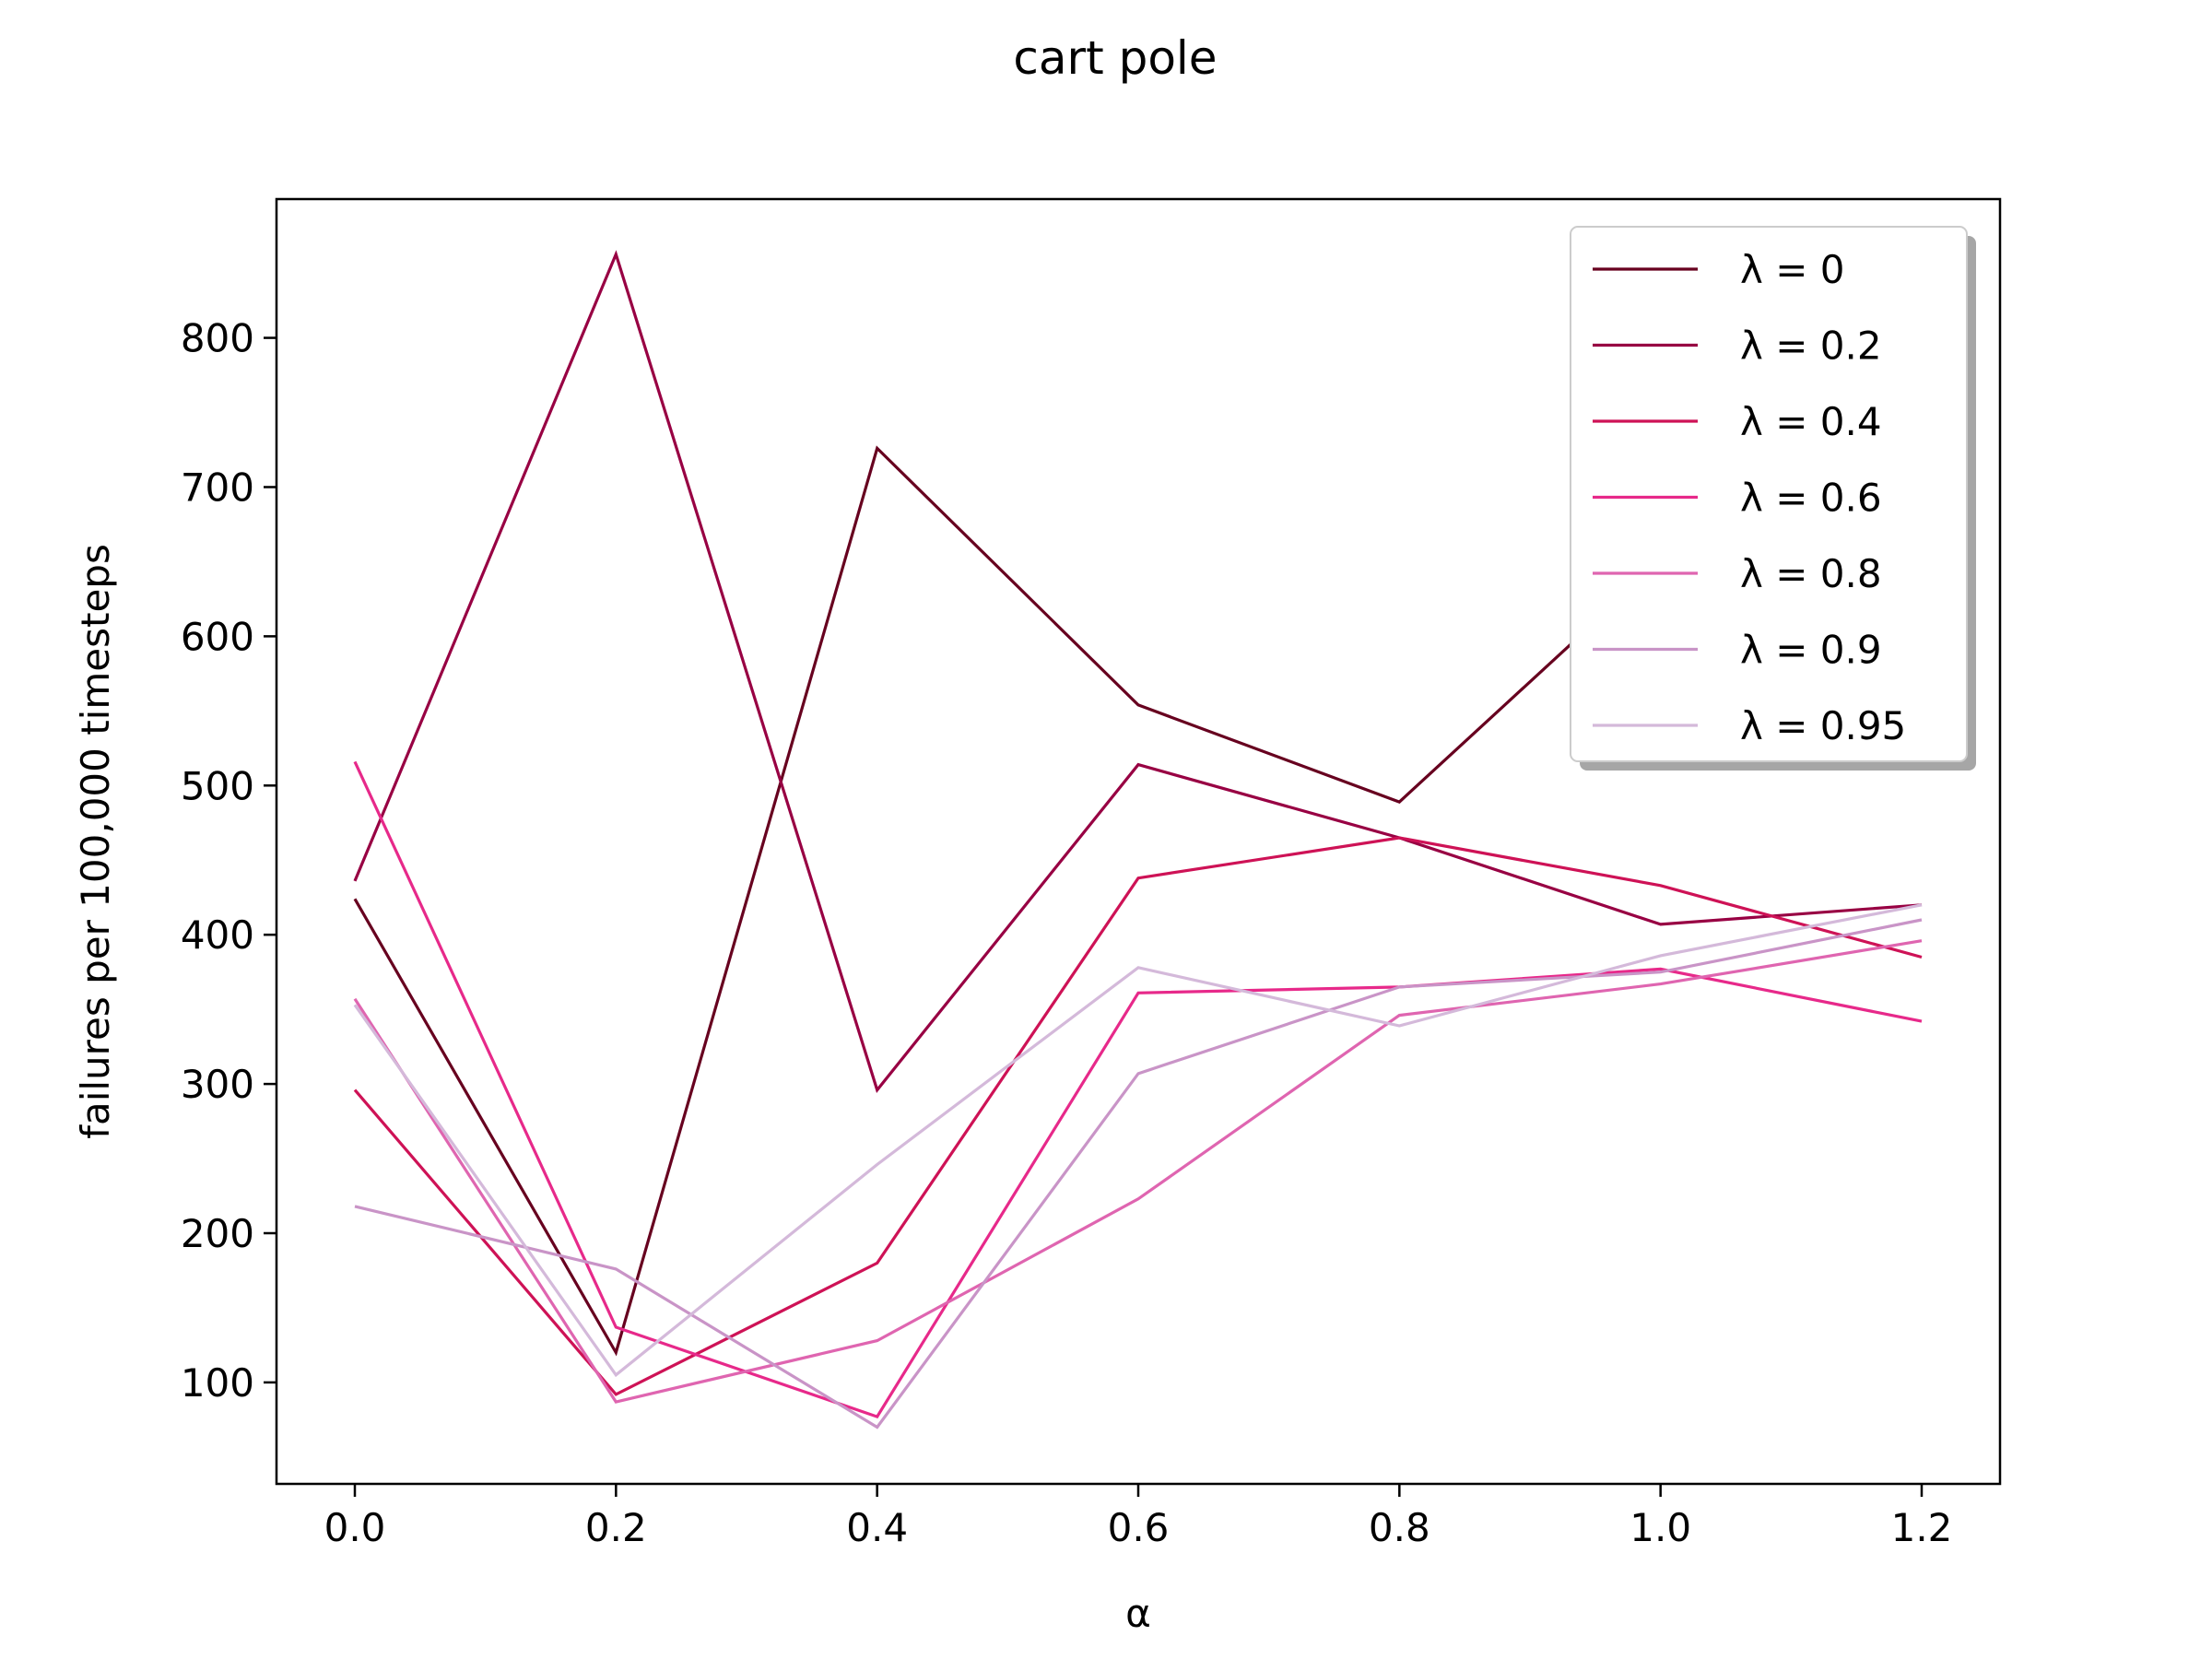  I want to click on legend-label-1: λ = 0.2, so click(1811, 346).